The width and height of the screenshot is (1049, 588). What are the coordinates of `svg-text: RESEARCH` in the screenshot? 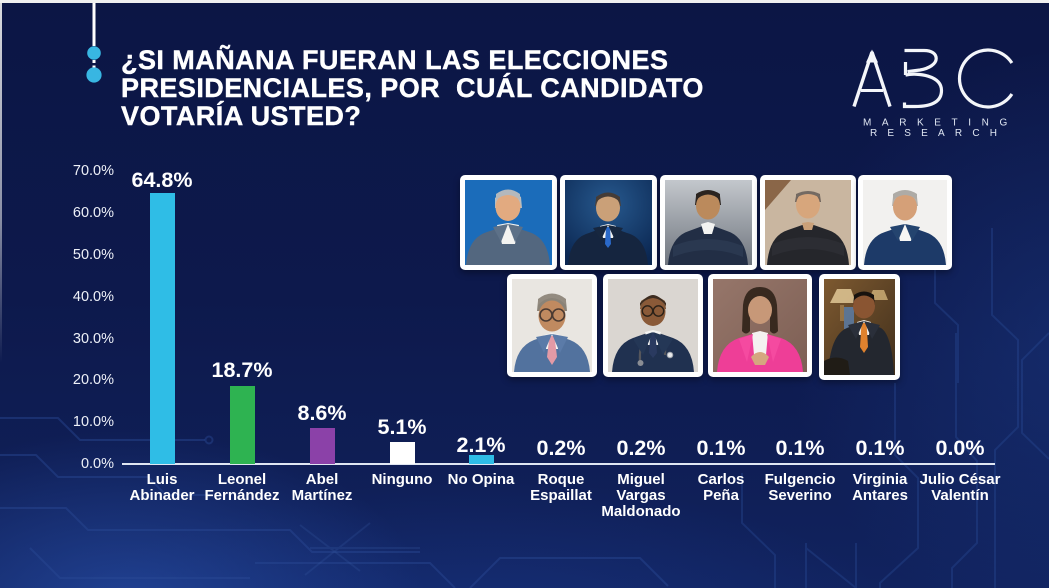 It's located at (938, 133).